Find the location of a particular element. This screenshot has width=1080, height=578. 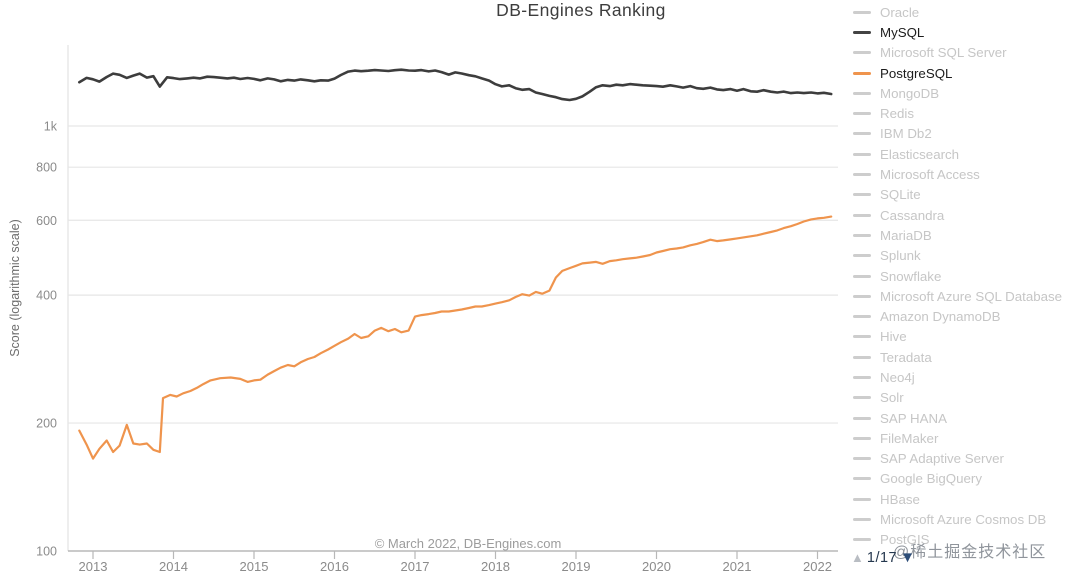

legend-item-sap-adaptive-server: SAP Adaptive Server is located at coordinates (966, 459).